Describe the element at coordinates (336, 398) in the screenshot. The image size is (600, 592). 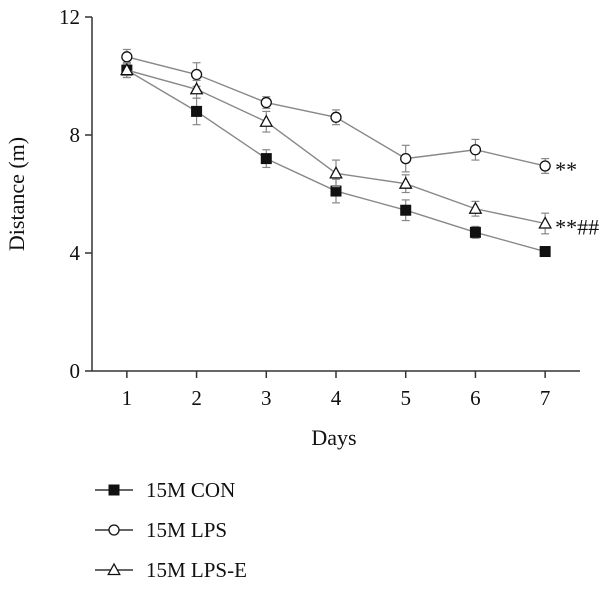
I see `x-tick-label: 4` at that location.